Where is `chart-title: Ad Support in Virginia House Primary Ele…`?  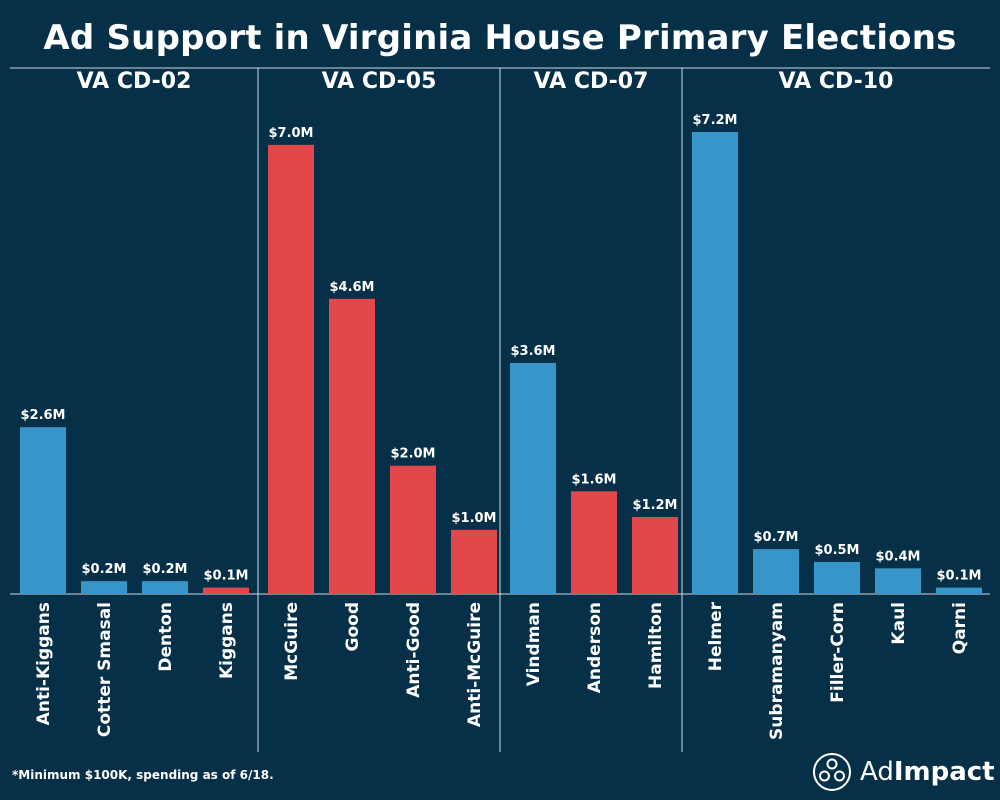
chart-title: Ad Support in Virginia House Primary Ele… is located at coordinates (500, 38).